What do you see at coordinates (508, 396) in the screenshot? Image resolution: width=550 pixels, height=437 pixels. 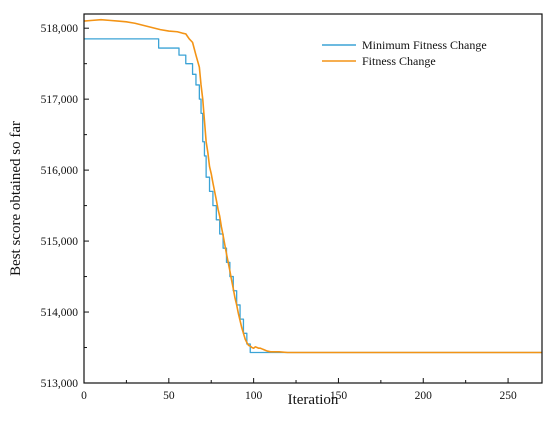 I see `x-tick-label: 250` at bounding box center [508, 396].